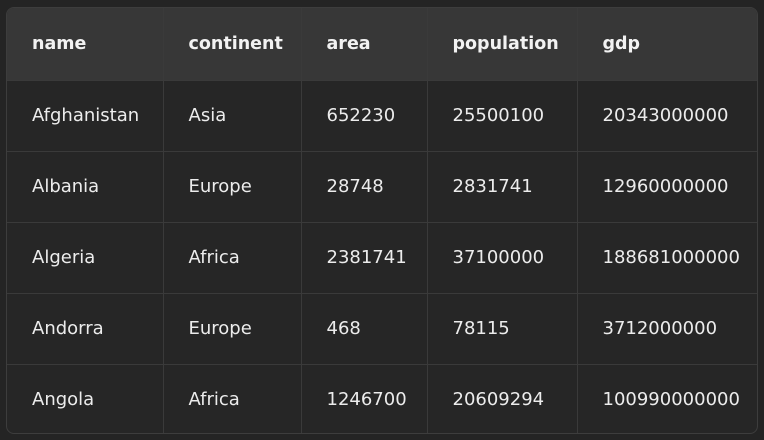  Describe the element at coordinates (502, 44) in the screenshot. I see `column-header-population: population` at that location.